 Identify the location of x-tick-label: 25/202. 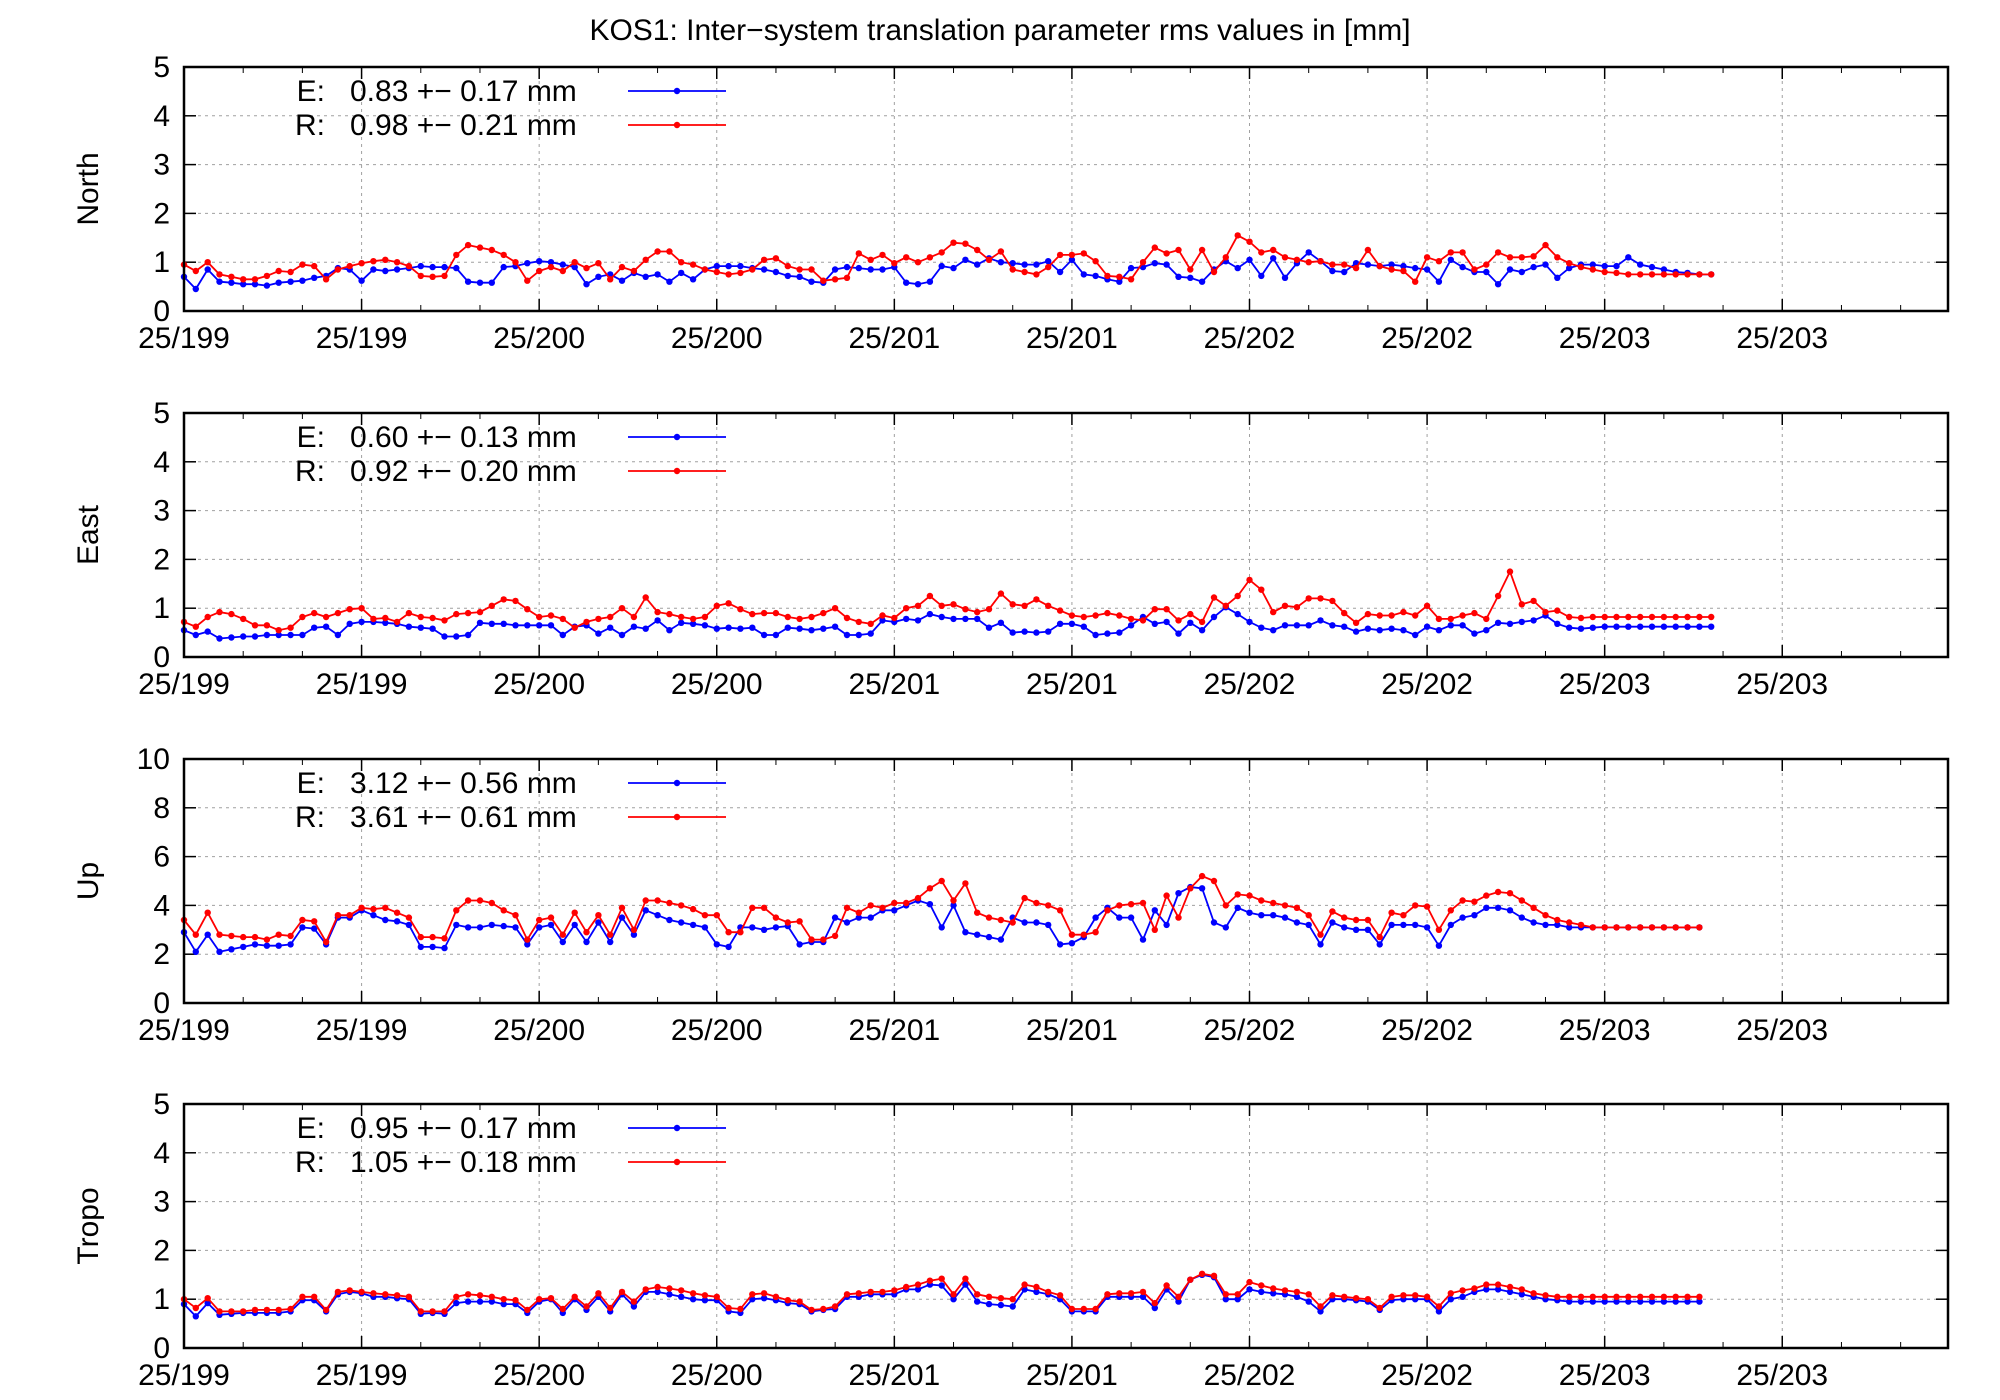
(1427, 684).